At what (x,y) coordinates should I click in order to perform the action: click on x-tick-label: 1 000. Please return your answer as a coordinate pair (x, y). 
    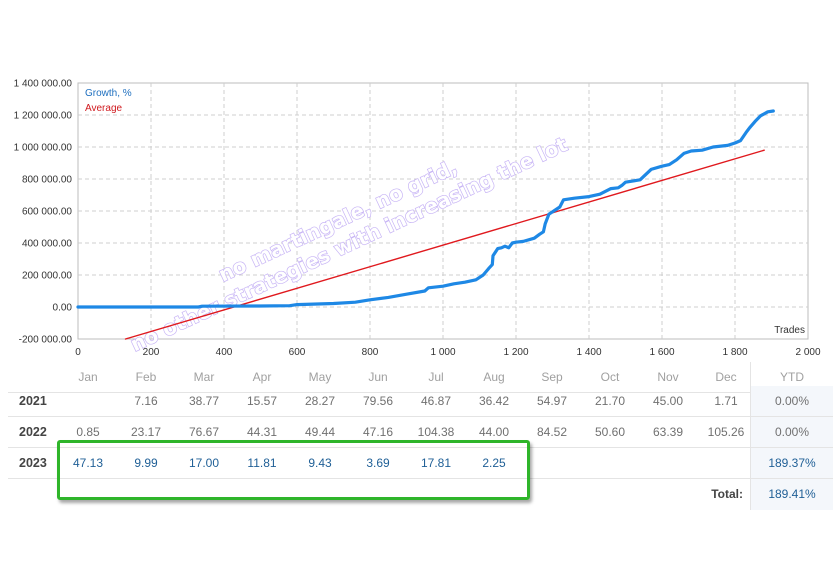
    Looking at the image, I should click on (442, 352).